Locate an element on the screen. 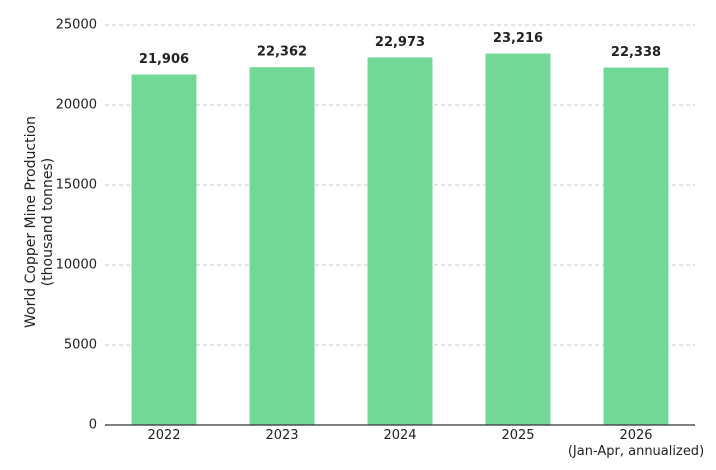 This screenshot has height=470, width=716. x-tick-label: 2025 is located at coordinates (518, 435).